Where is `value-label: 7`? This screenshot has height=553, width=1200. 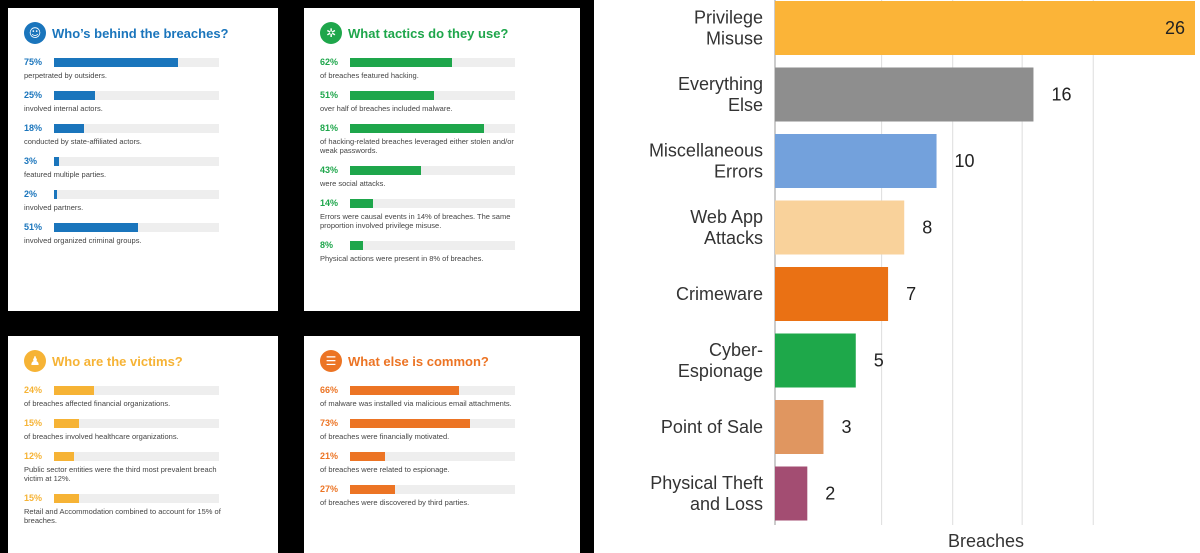 value-label: 7 is located at coordinates (911, 294).